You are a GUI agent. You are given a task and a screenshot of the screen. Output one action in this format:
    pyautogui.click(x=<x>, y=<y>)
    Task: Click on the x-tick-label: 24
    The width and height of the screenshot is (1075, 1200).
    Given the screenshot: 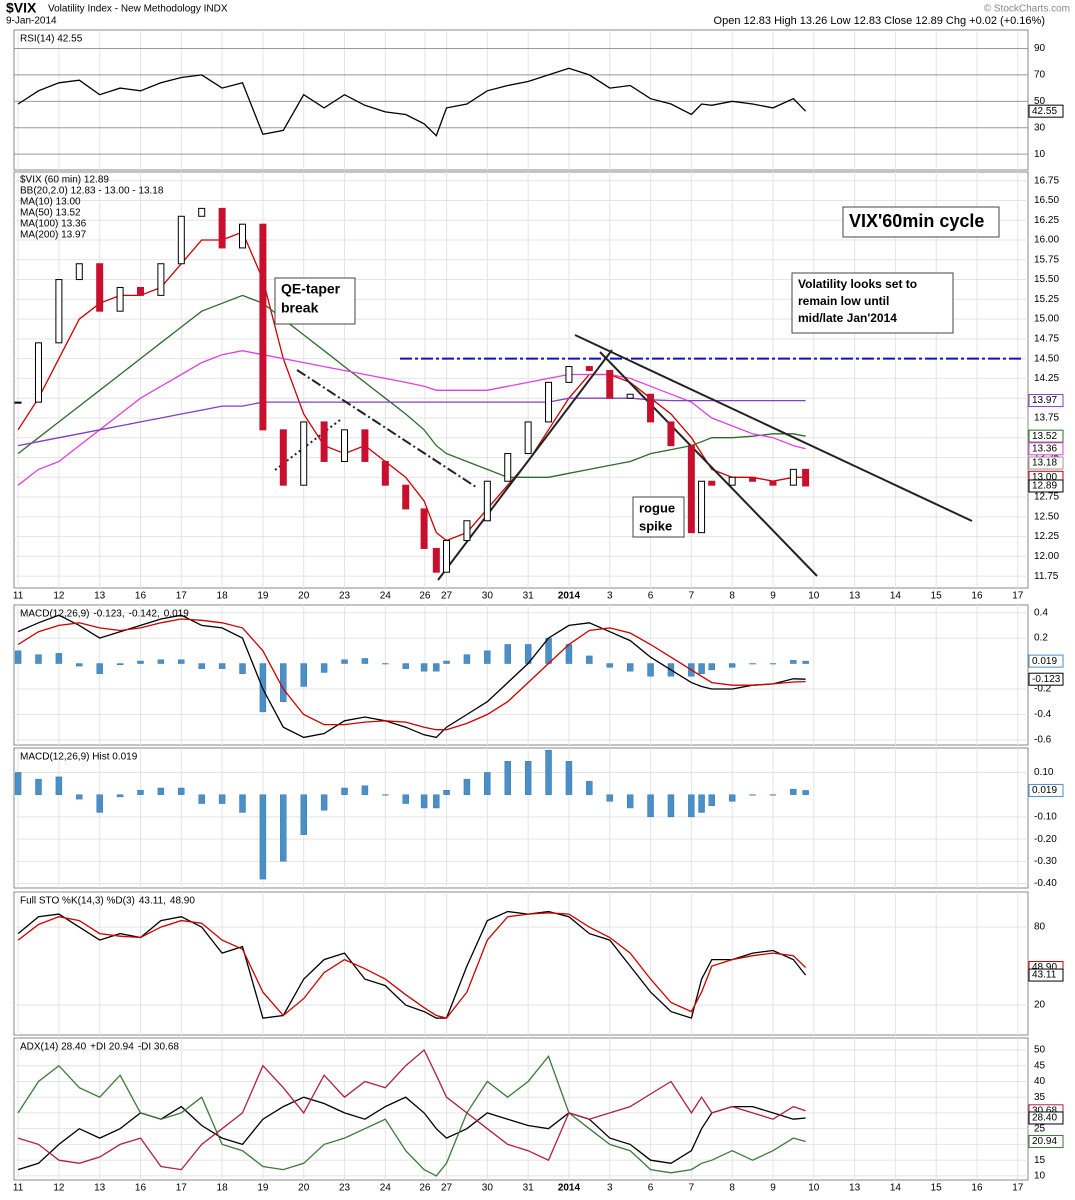 What is the action you would take?
    pyautogui.click(x=386, y=596)
    